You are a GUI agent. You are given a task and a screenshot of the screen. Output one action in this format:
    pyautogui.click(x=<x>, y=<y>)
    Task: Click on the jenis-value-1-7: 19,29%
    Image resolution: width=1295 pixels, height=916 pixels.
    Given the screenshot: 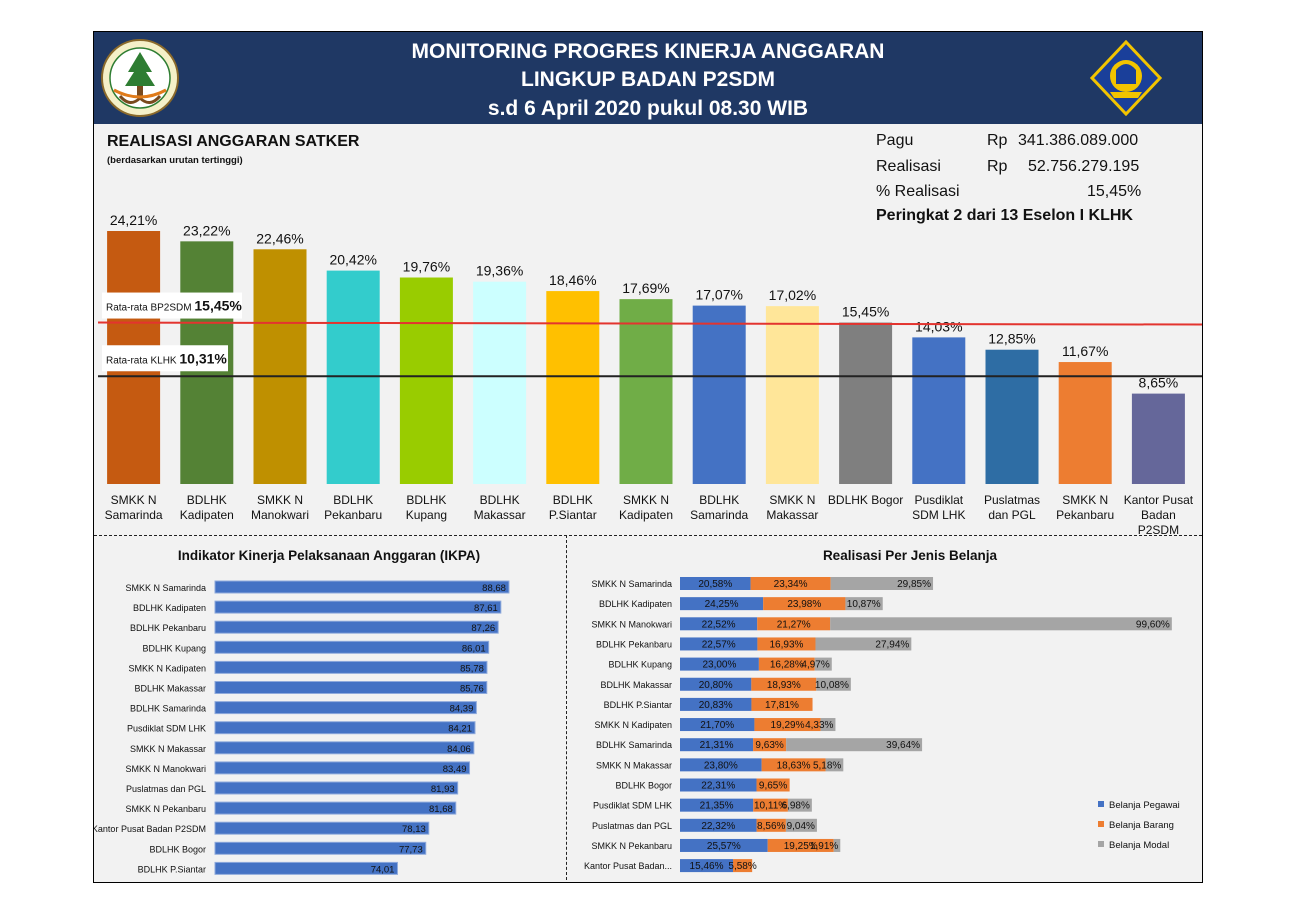 What is the action you would take?
    pyautogui.click(x=788, y=725)
    